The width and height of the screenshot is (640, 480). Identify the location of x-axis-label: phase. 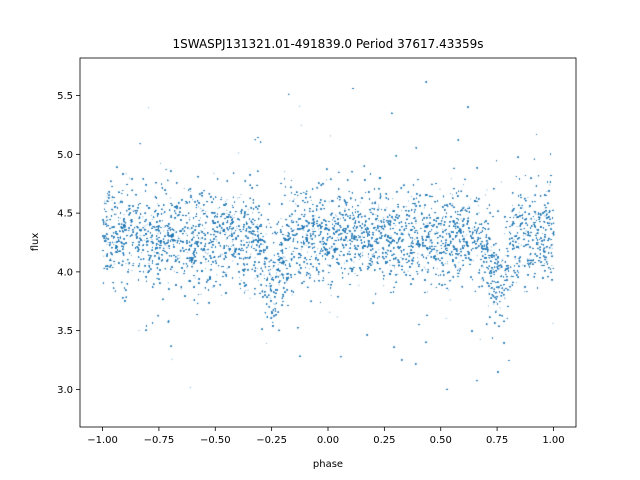
(328, 464).